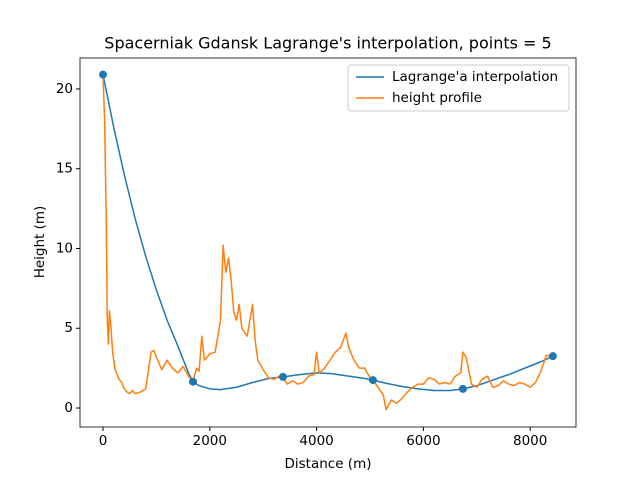 The image size is (640, 480). What do you see at coordinates (458, 88) in the screenshot?
I see `legend-box` at bounding box center [458, 88].